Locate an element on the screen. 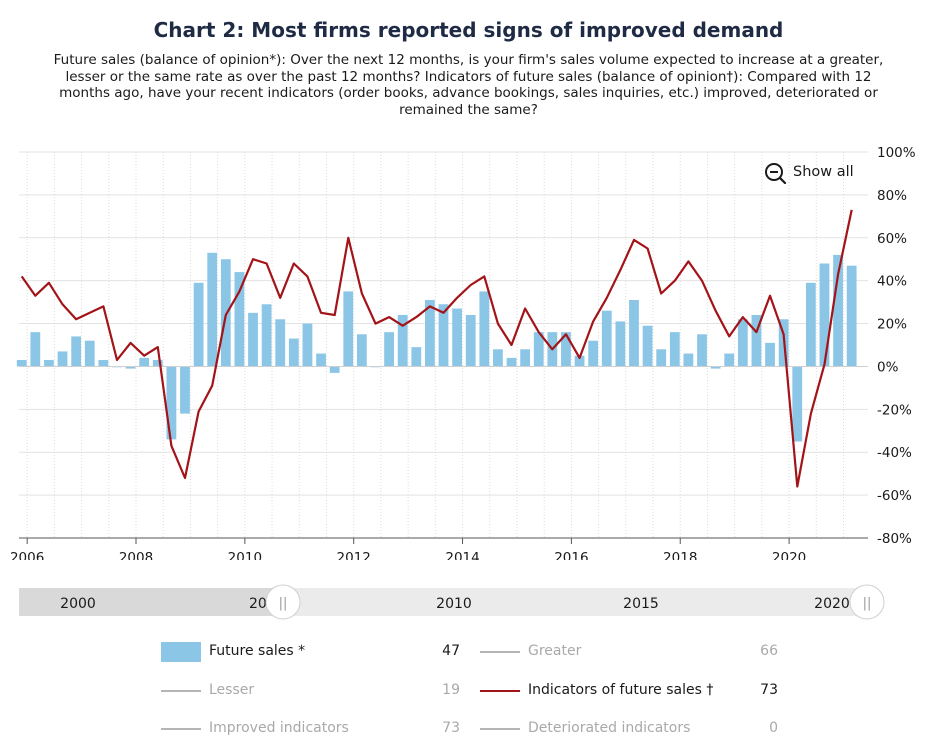 Image resolution: width=937 pixels, height=753 pixels. legend-label: Lesser is located at coordinates (232, 690).